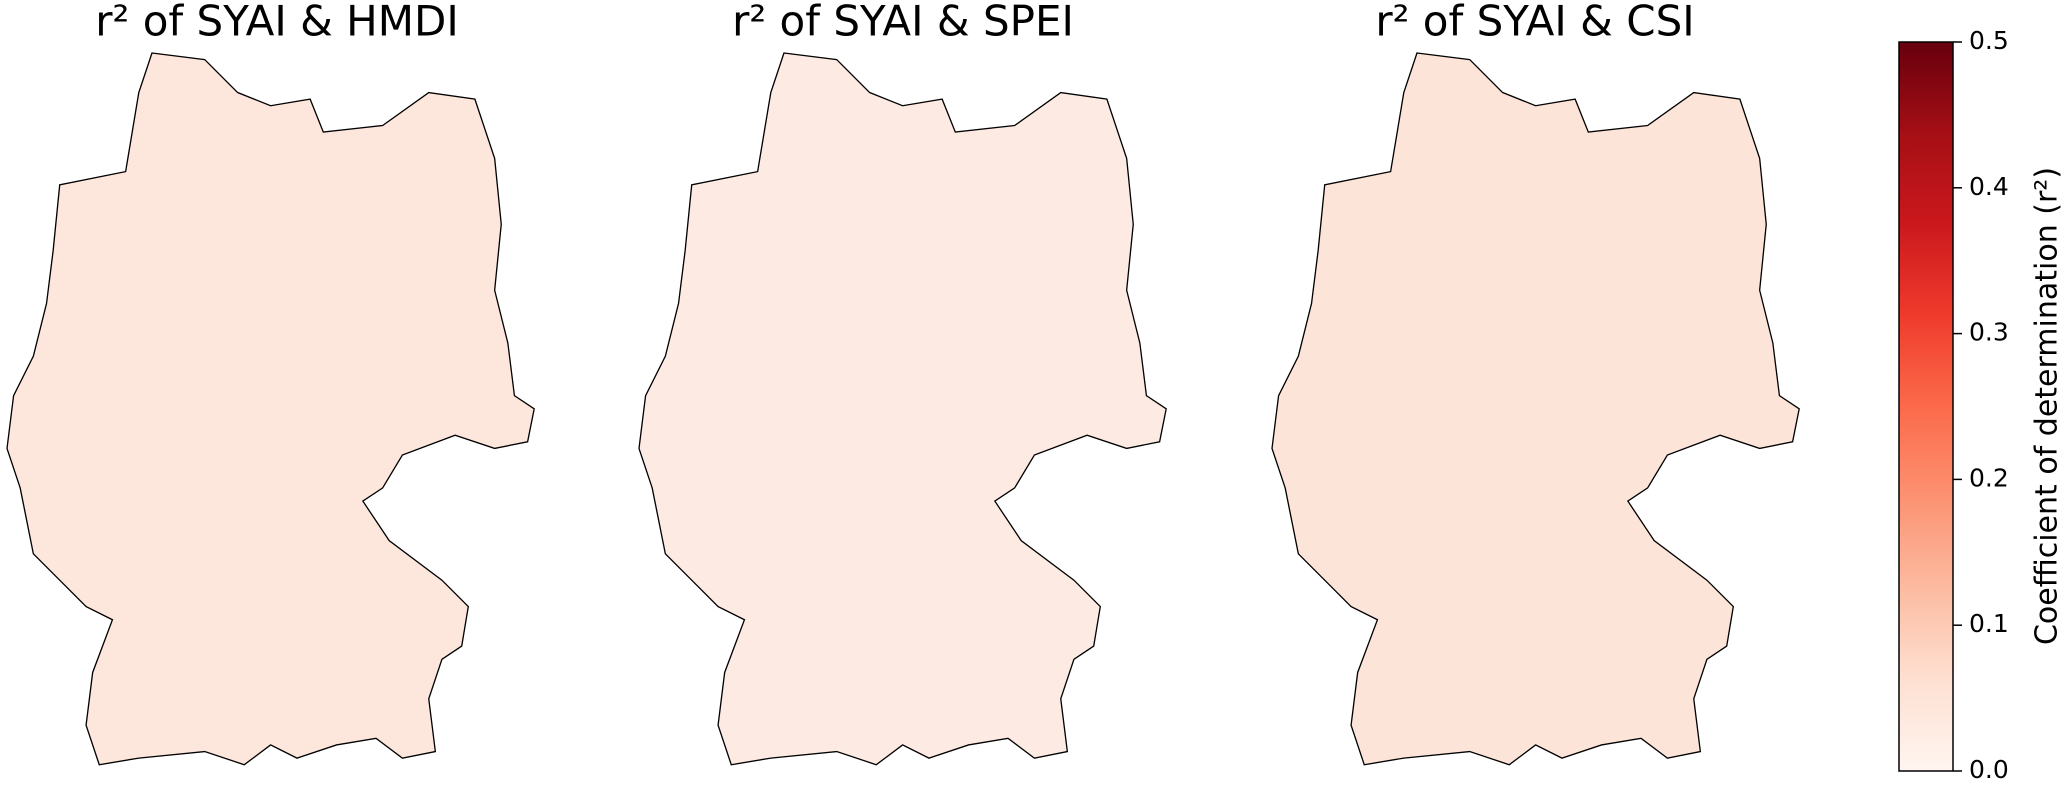 This screenshot has width=2067, height=786. Describe the element at coordinates (1989, 332) in the screenshot. I see `colorbar-tick-label: 0.3` at that location.